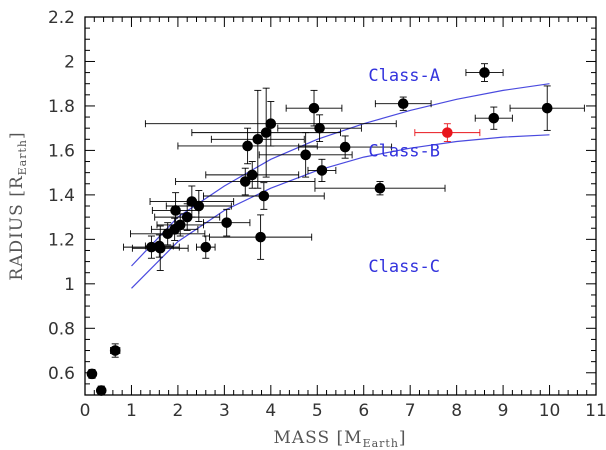 This screenshot has height=450, width=606. What do you see at coordinates (224, 411) in the screenshot?
I see `x-tick-label: 3` at bounding box center [224, 411].